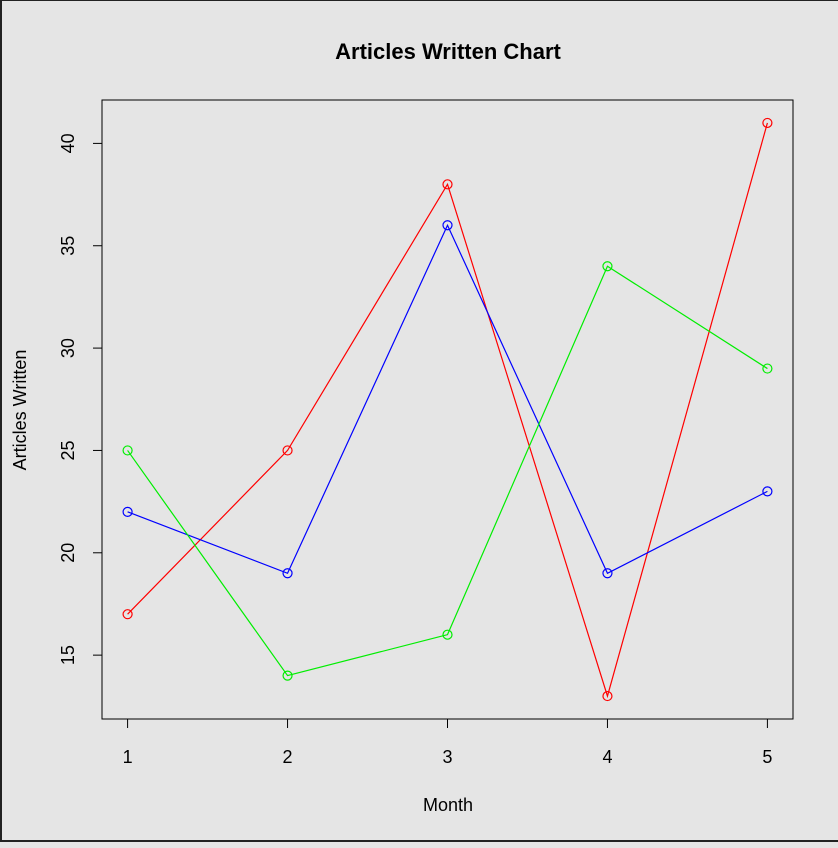  I want to click on chart-title: Articles Written Chart, so click(448, 51).